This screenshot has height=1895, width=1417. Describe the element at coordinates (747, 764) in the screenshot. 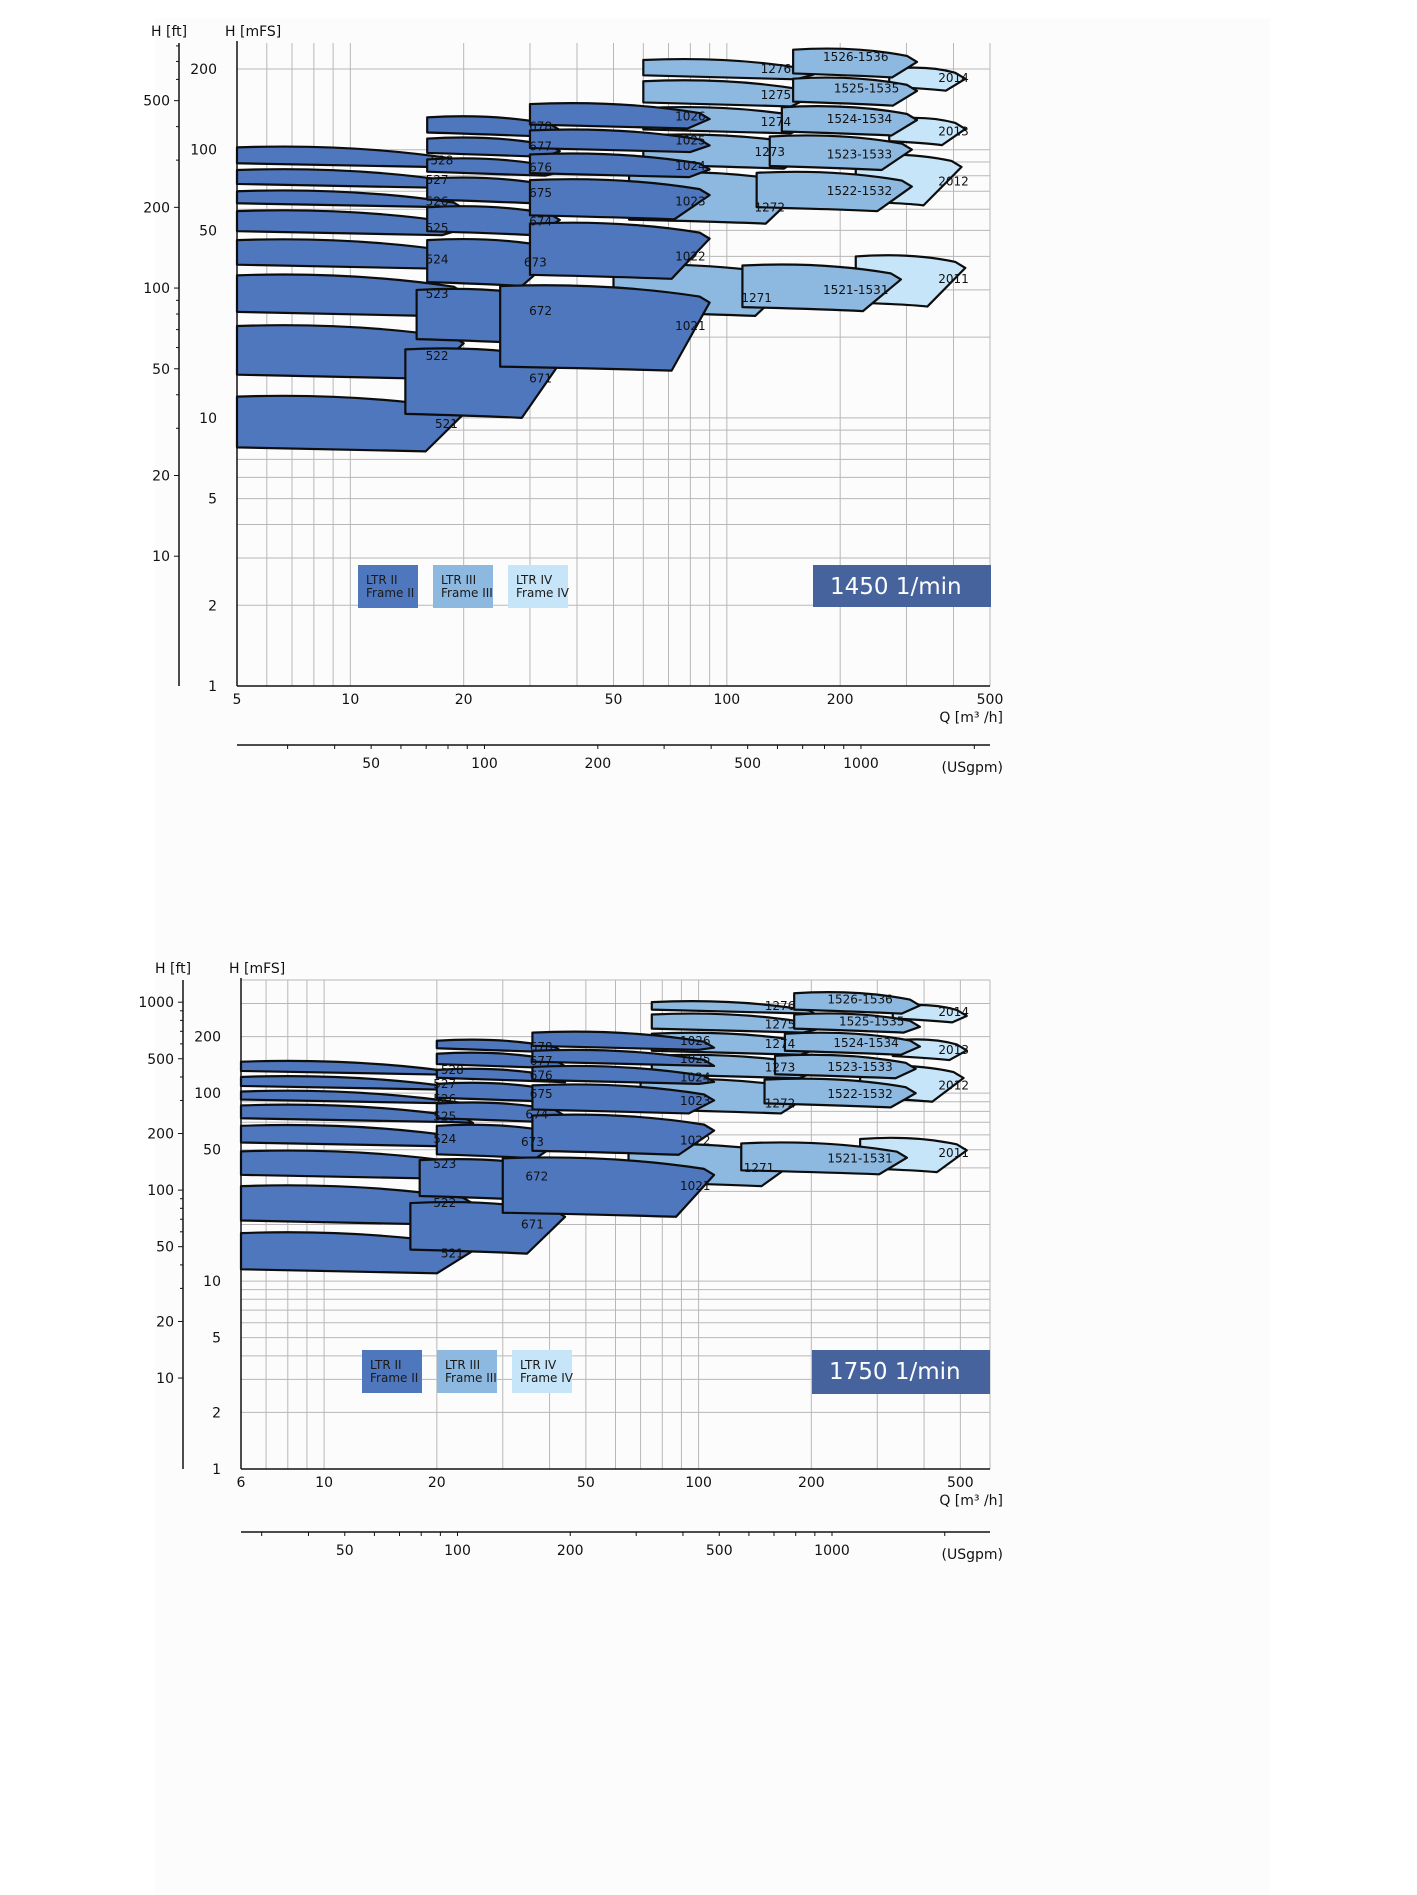

I see `usgpm-tick-label: 500` at that location.